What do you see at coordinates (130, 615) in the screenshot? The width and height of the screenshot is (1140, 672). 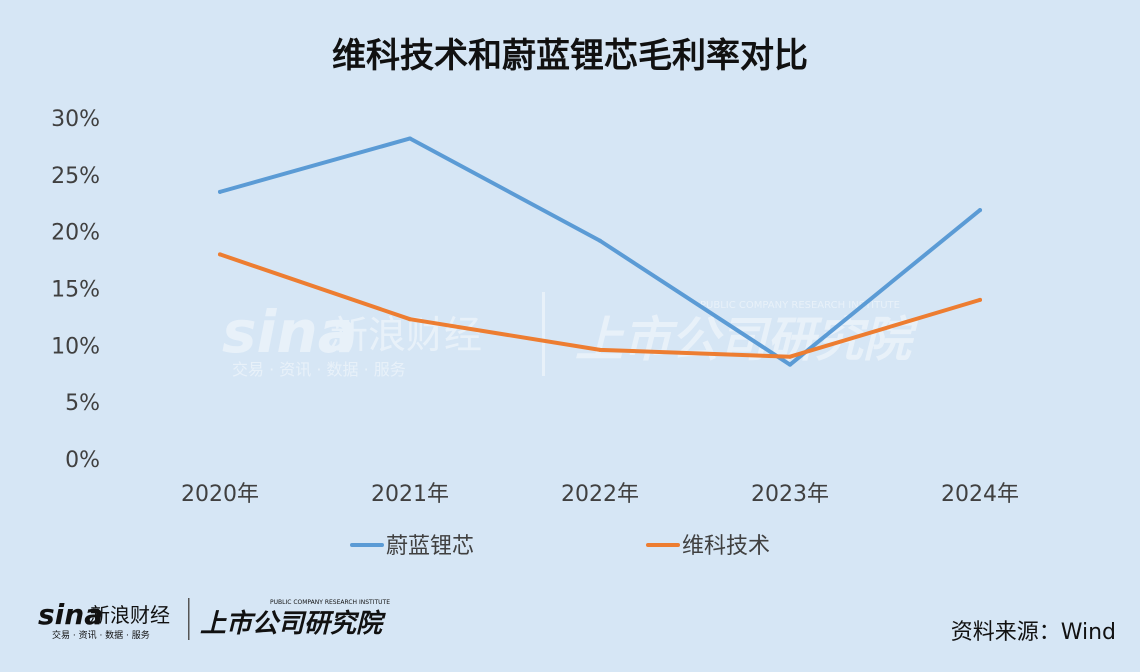 I see `footer-logo-brand-cn: 新浪财经` at bounding box center [130, 615].